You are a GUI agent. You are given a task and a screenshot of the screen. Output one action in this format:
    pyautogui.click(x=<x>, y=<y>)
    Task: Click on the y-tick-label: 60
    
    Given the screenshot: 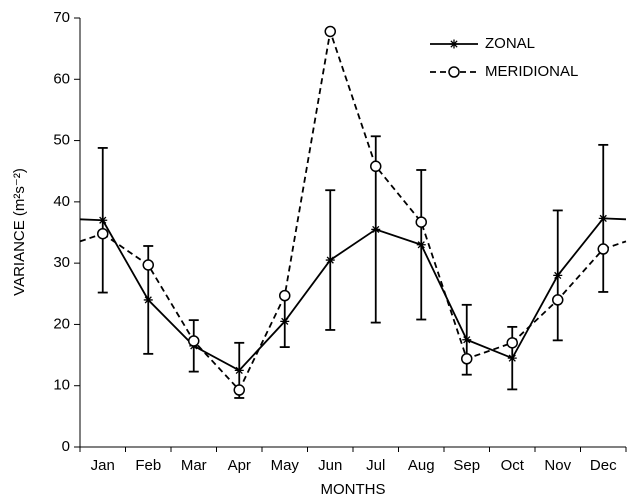 What is the action you would take?
    pyautogui.click(x=61, y=78)
    